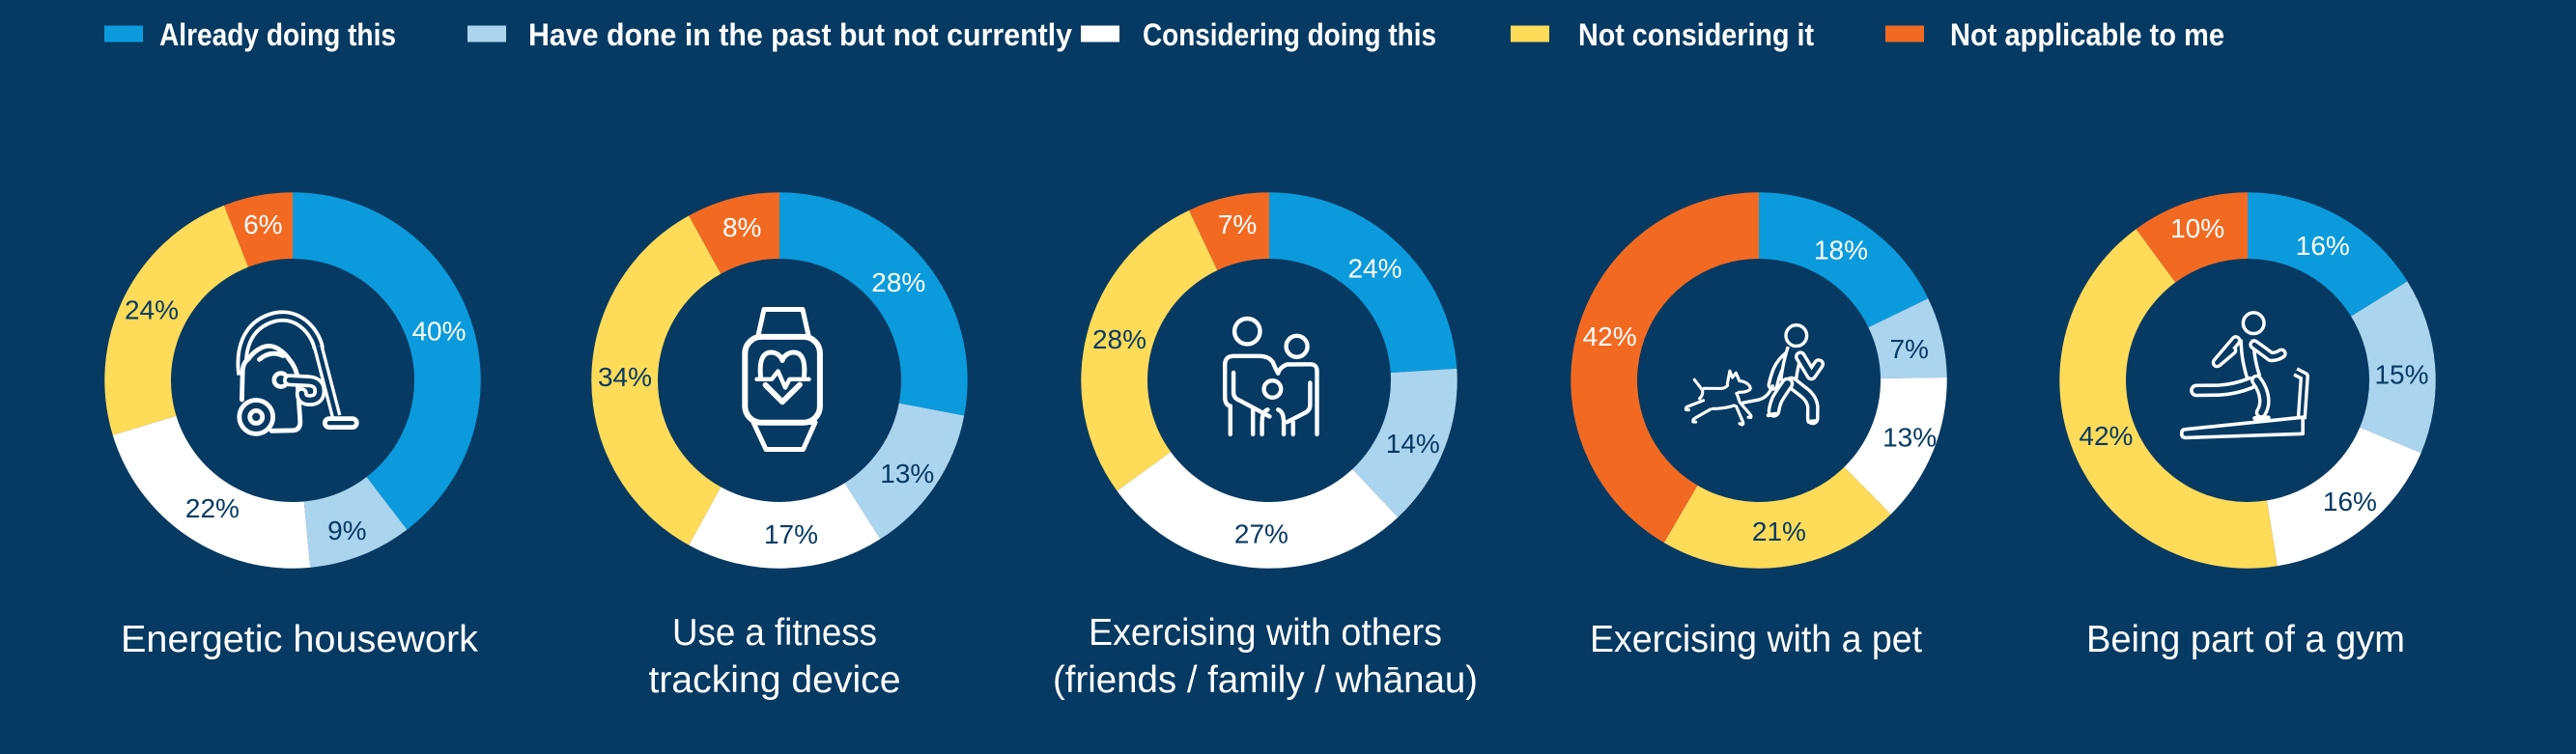 The width and height of the screenshot is (2576, 754). Describe the element at coordinates (277, 34) in the screenshot. I see `svg-text: Already doing this` at that location.